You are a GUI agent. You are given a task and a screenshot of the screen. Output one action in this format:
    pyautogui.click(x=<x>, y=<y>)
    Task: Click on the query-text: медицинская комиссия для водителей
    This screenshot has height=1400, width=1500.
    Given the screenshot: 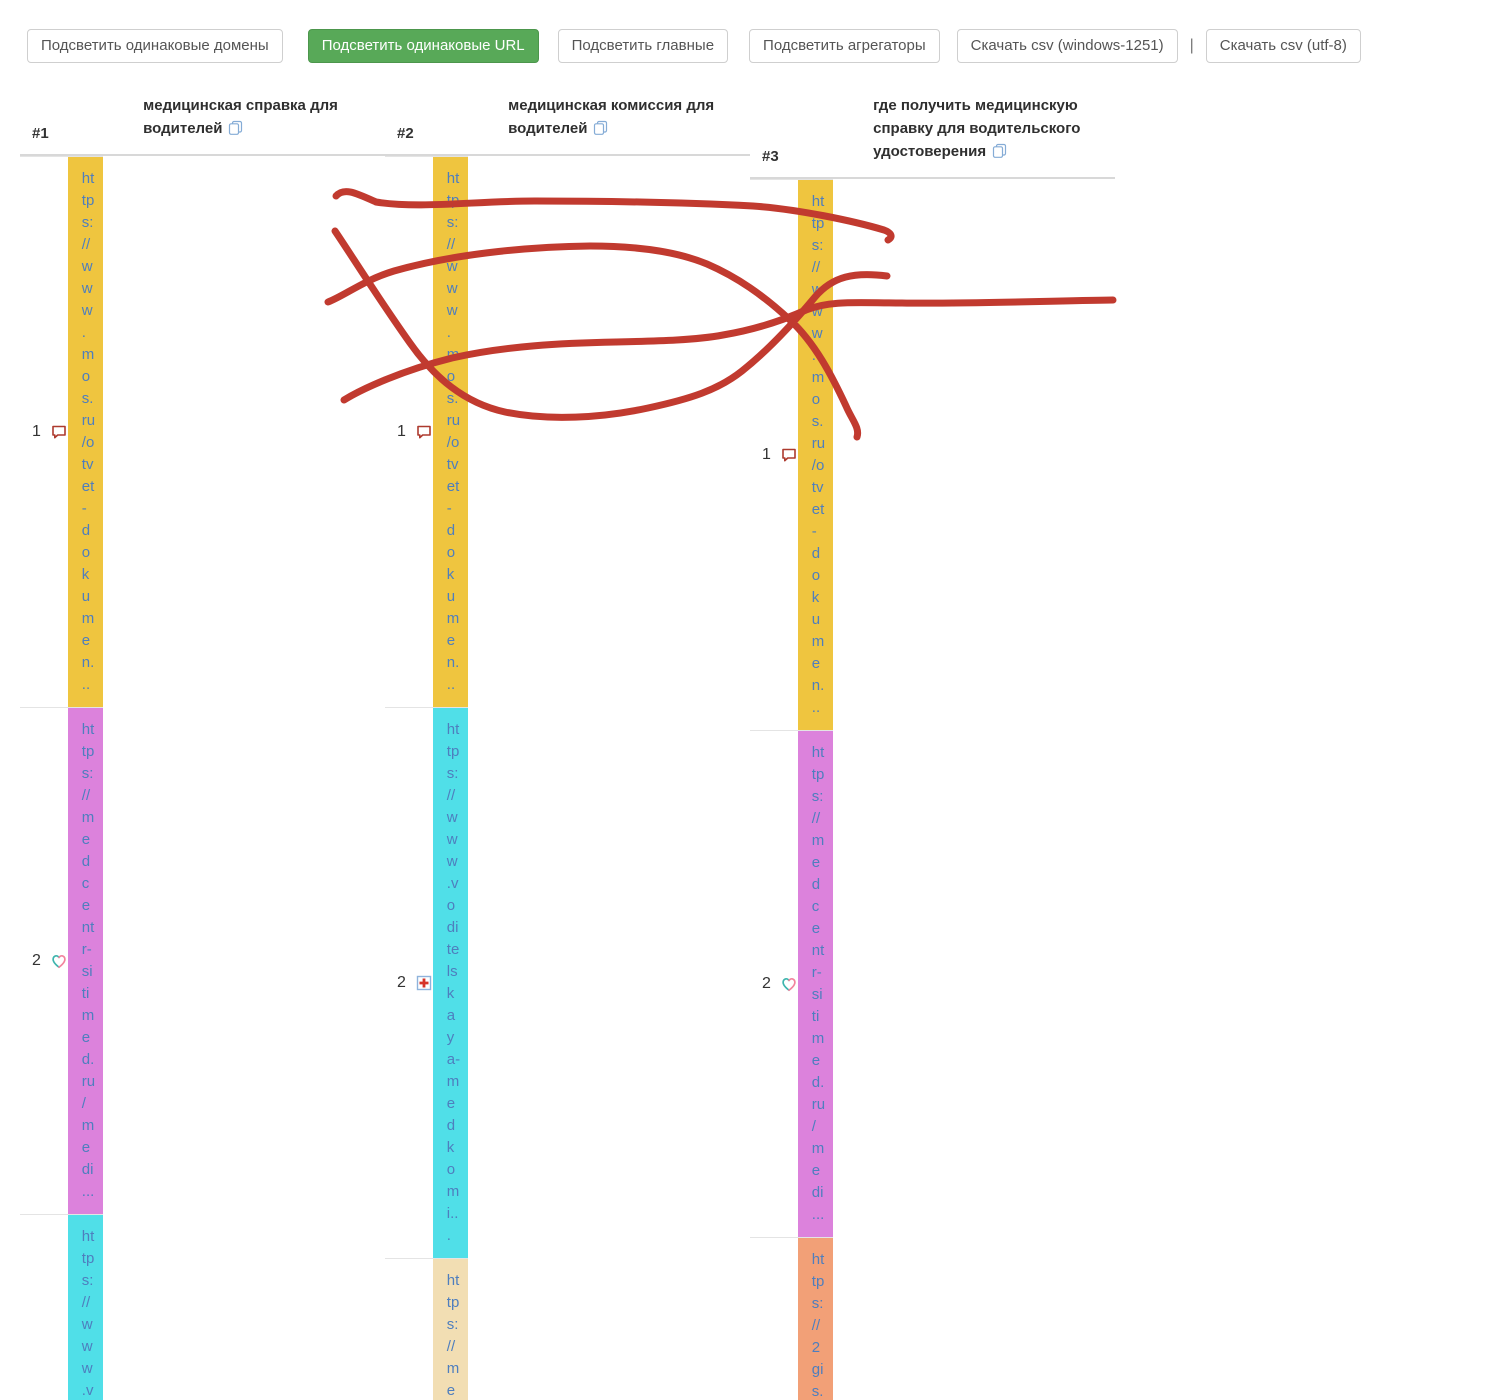 What is the action you would take?
    pyautogui.click(x=611, y=117)
    